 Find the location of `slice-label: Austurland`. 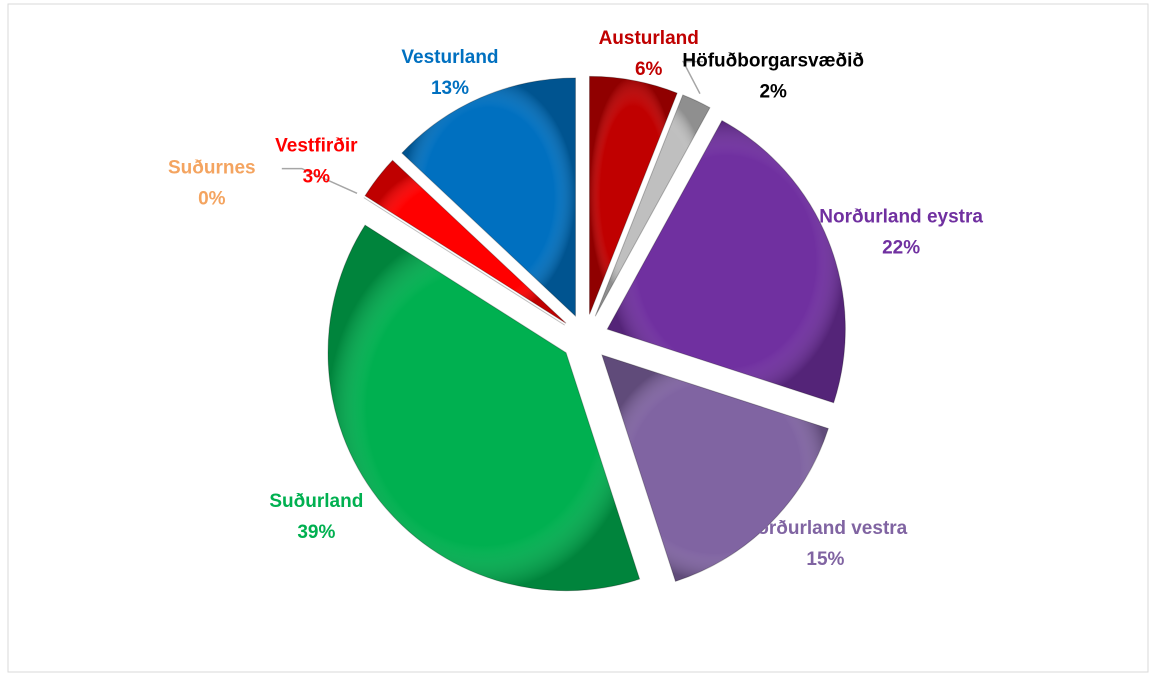

slice-label: Austurland is located at coordinates (649, 38).